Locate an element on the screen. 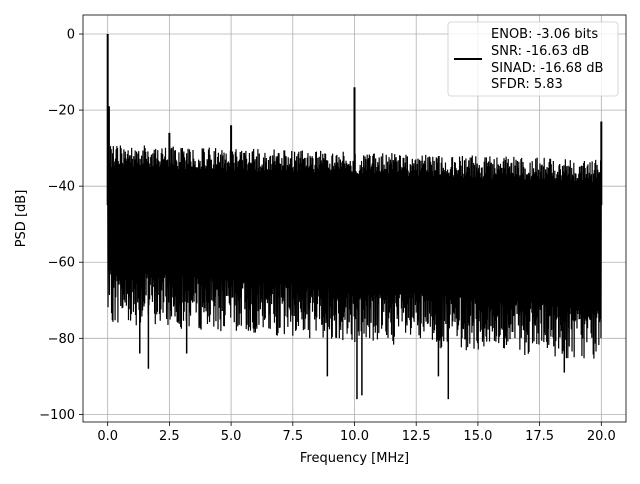 This screenshot has width=640, height=484. x-tick-label: 5.0 is located at coordinates (231, 436).